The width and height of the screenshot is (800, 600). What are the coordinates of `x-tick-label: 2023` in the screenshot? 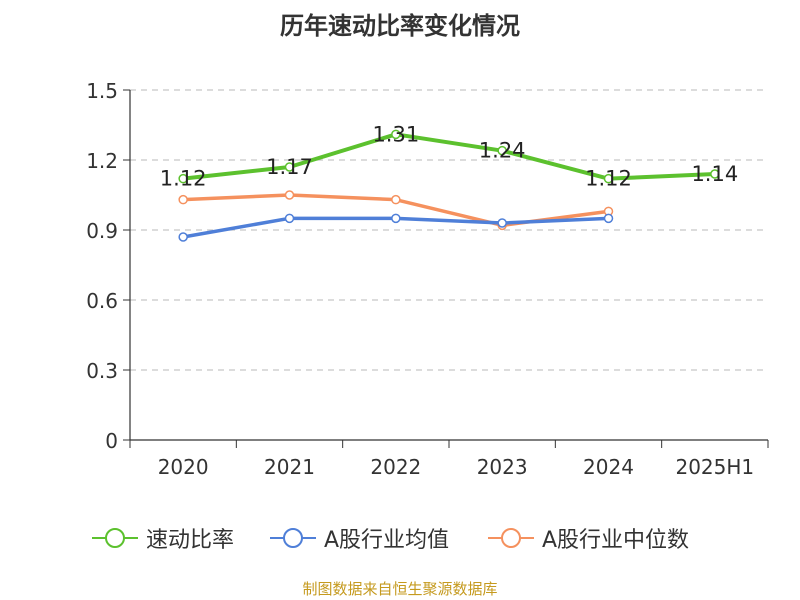 It's located at (502, 467).